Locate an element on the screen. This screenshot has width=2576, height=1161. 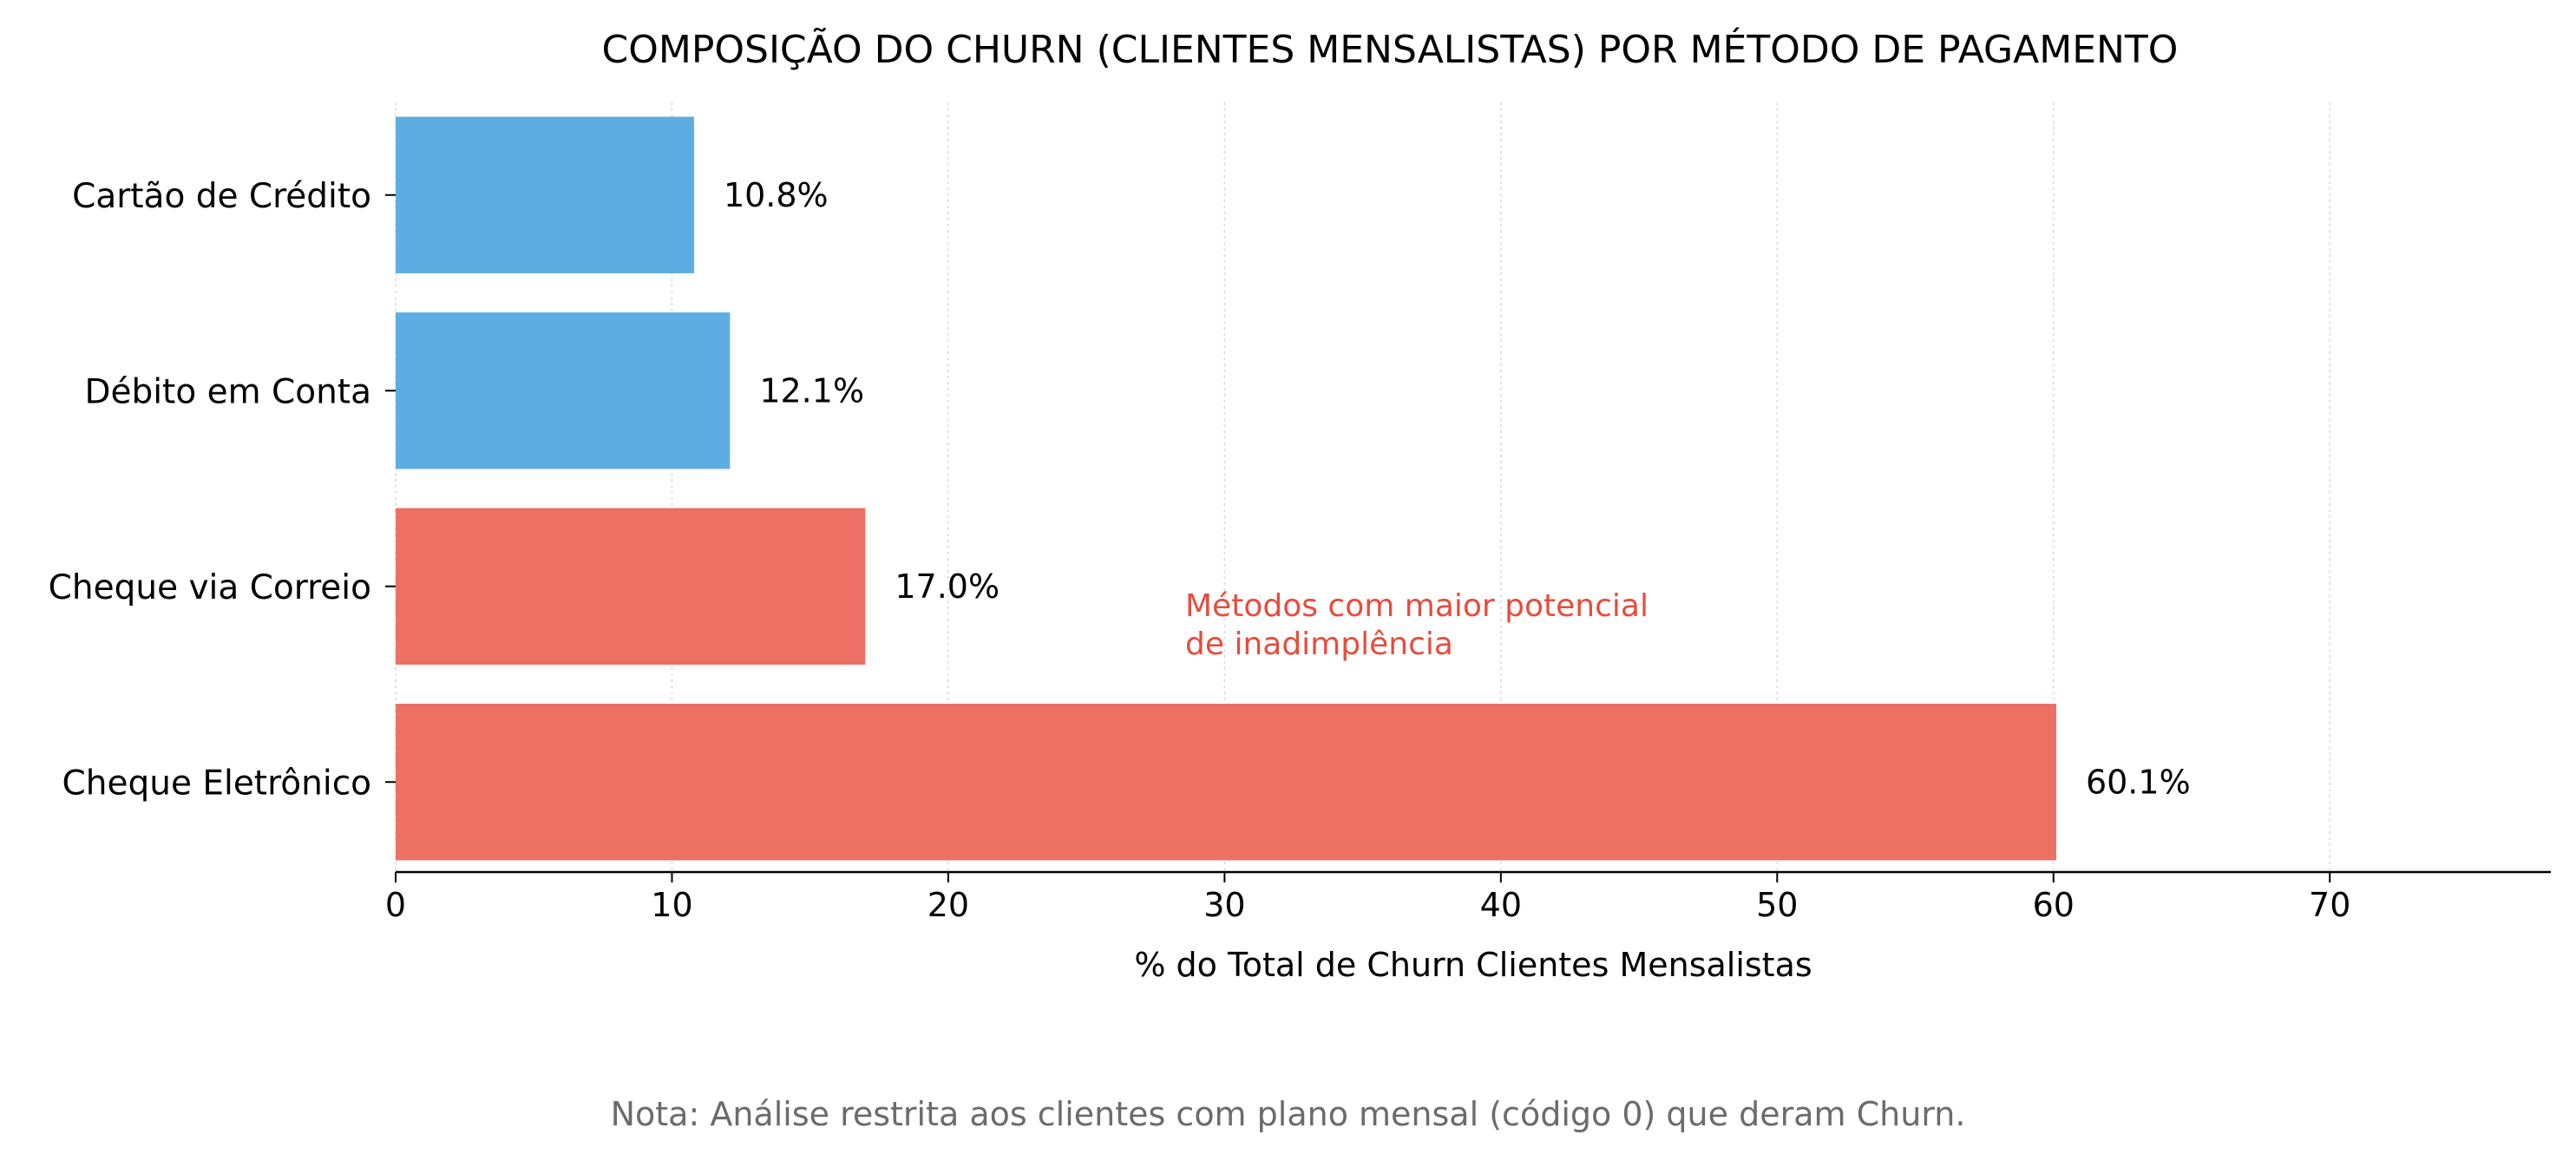
value-label: 17.0% is located at coordinates (947, 586).